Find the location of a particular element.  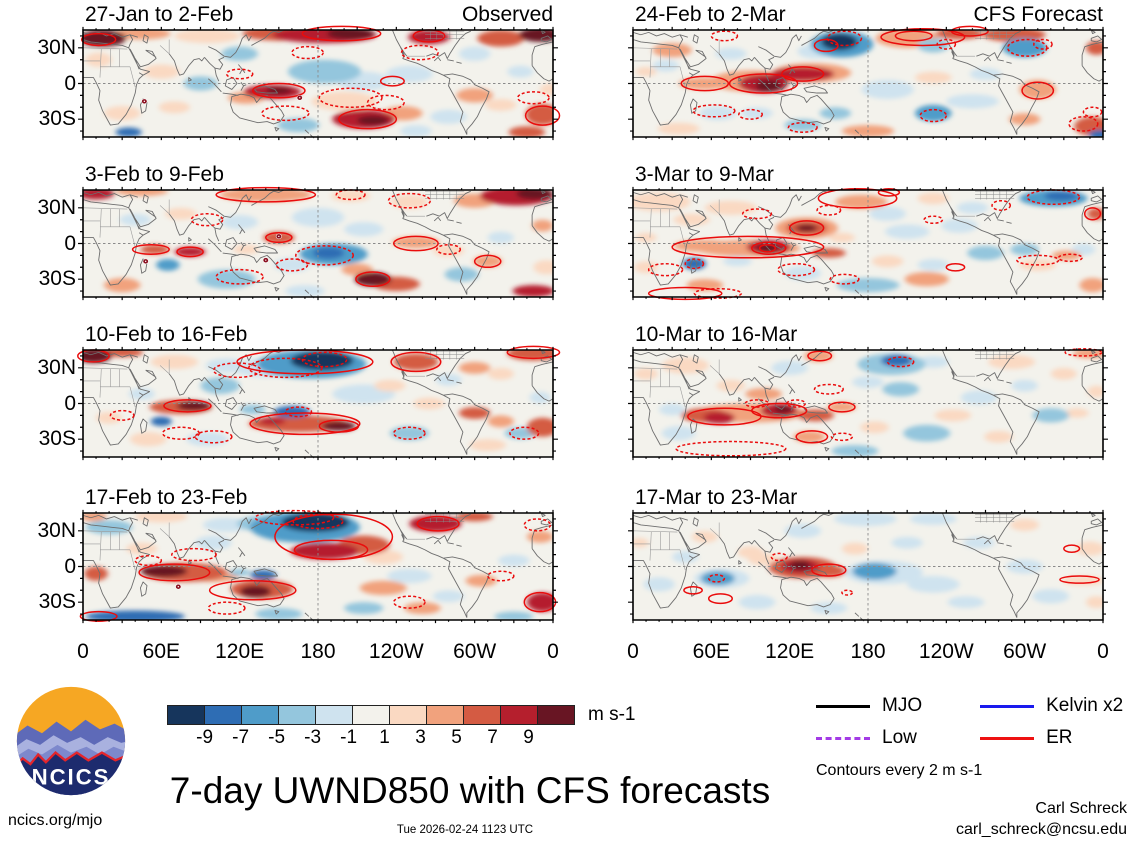

map-panel is located at coordinates (868, 566).